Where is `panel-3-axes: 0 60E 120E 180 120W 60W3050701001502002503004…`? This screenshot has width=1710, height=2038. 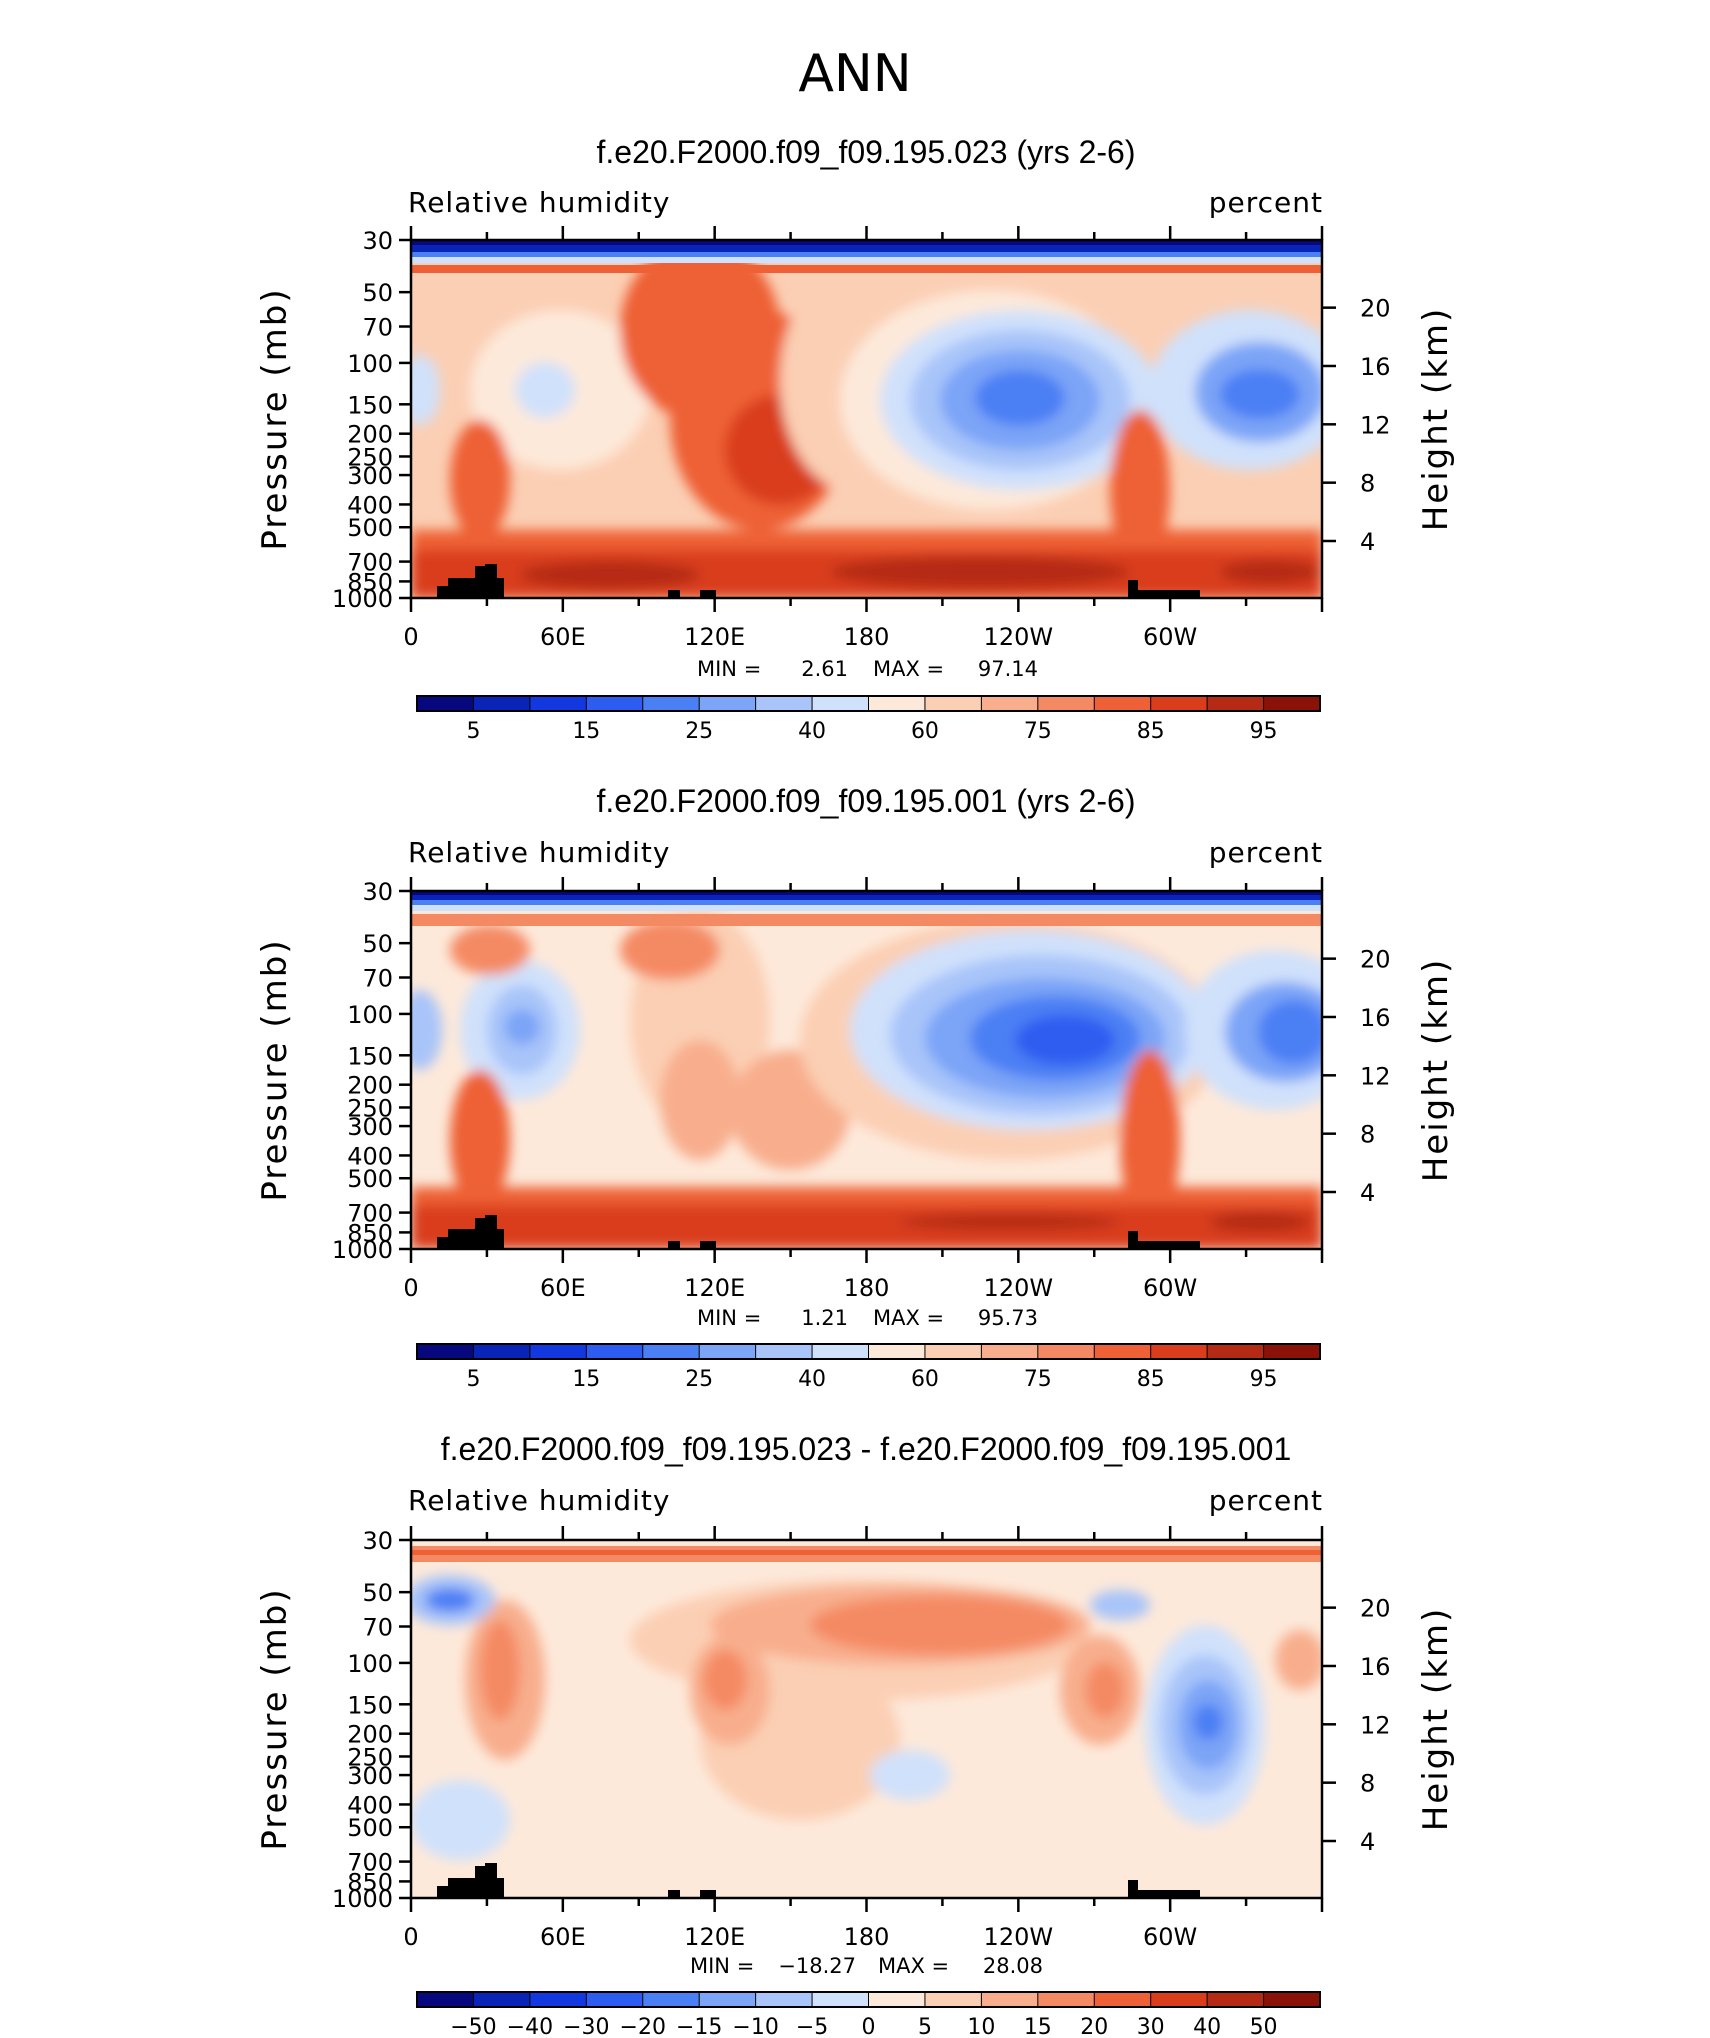 panel-3-axes: 0 60E 120E 180 120W 60W3050701001502002503004… is located at coordinates (861, 1738).